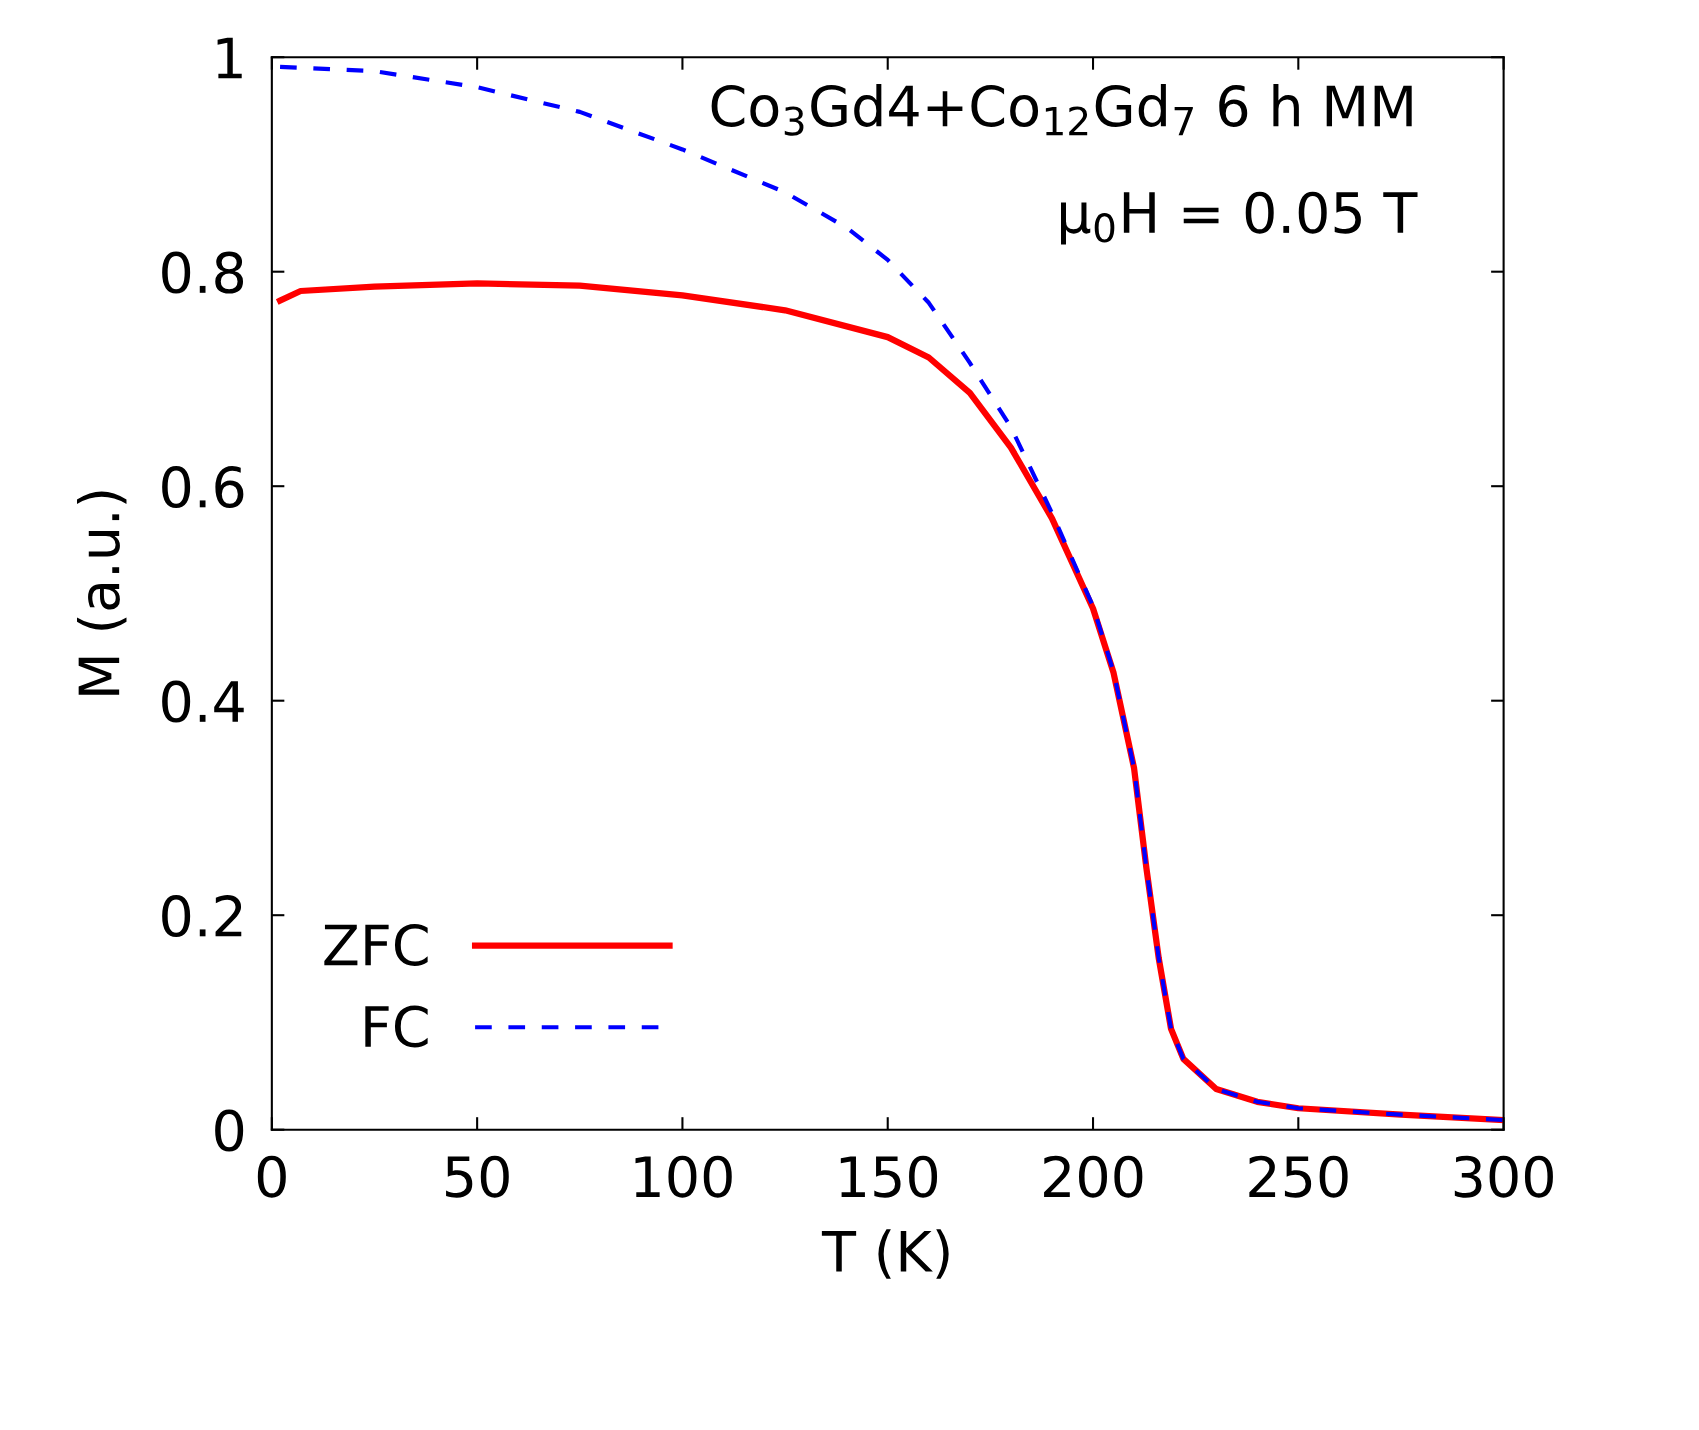 The width and height of the screenshot is (1699, 1430). I want to click on x-tick-label: 0, so click(271, 1176).